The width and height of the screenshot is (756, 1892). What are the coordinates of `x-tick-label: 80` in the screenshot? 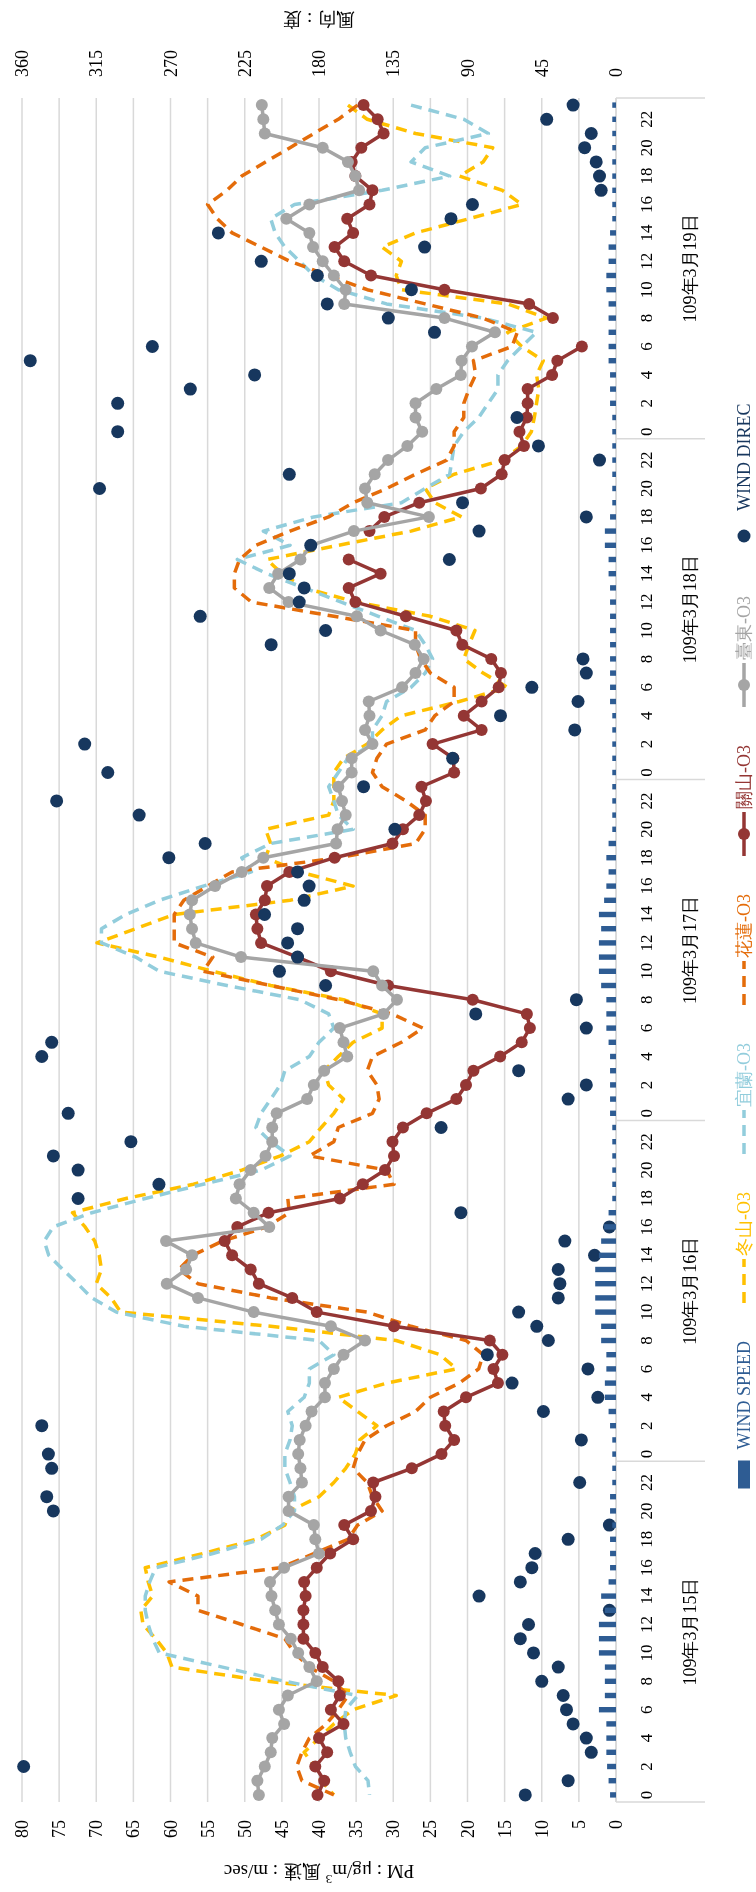 It's located at (22, 1829).